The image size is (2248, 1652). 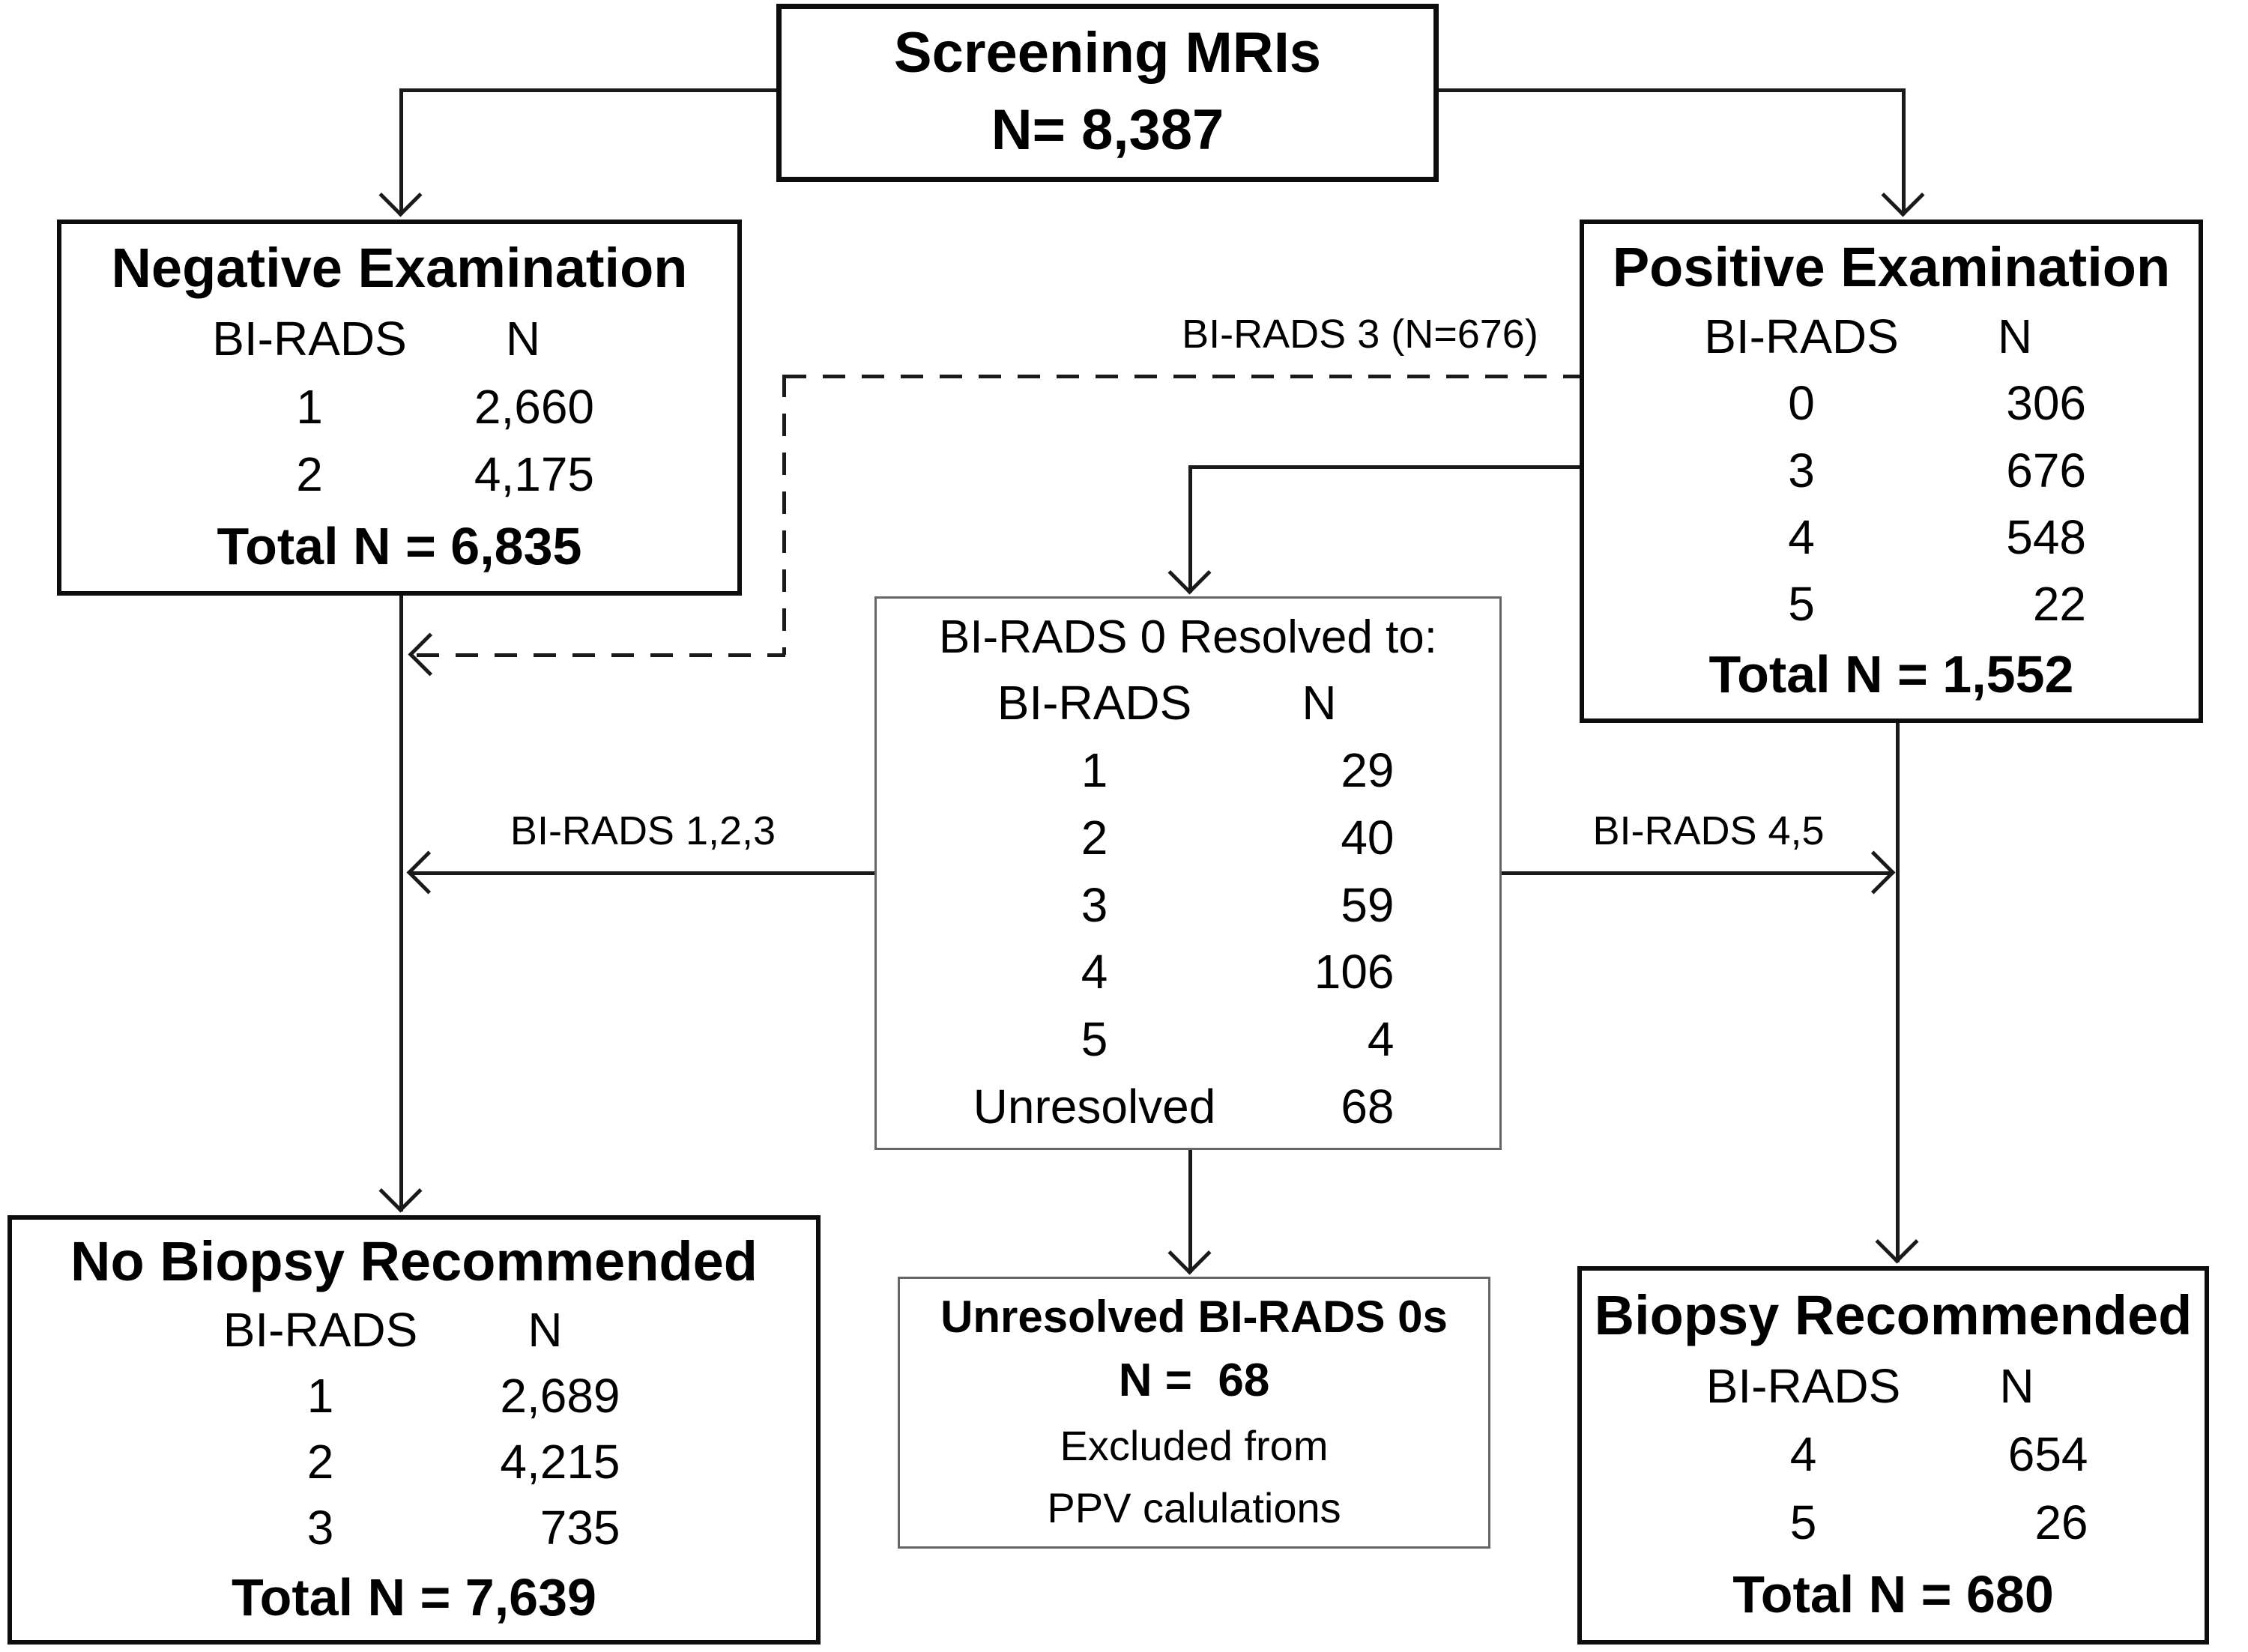 I want to click on negative-col2-header: N, so click(x=523, y=339).